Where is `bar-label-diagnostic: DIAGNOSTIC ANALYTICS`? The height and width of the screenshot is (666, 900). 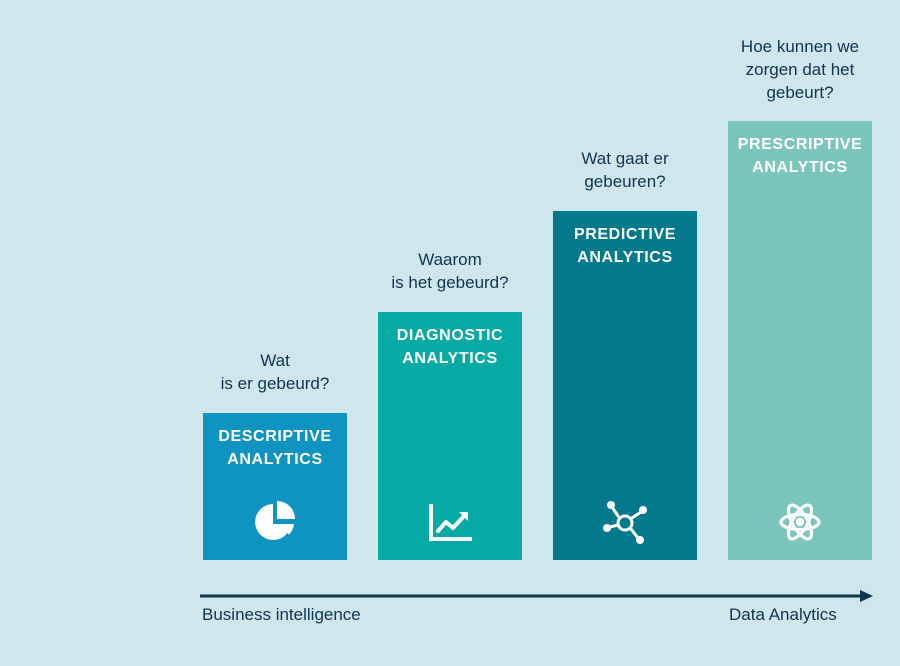
bar-label-diagnostic: DIAGNOSTIC ANALYTICS is located at coordinates (450, 347).